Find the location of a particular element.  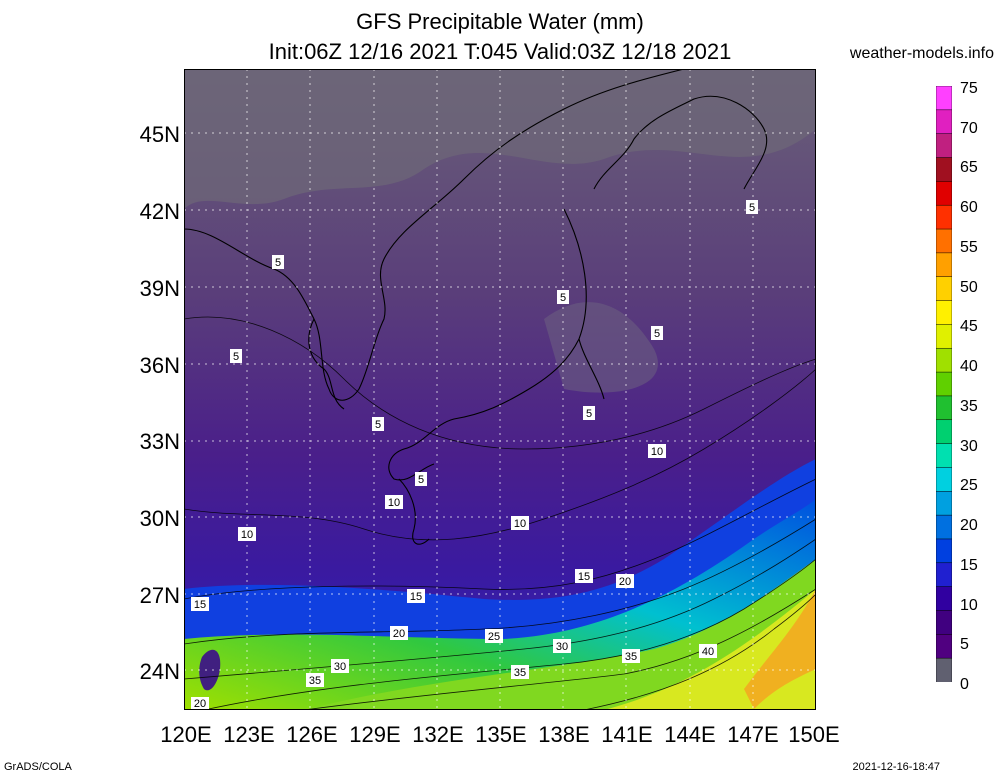

lon-label: 126E is located at coordinates (312, 734).